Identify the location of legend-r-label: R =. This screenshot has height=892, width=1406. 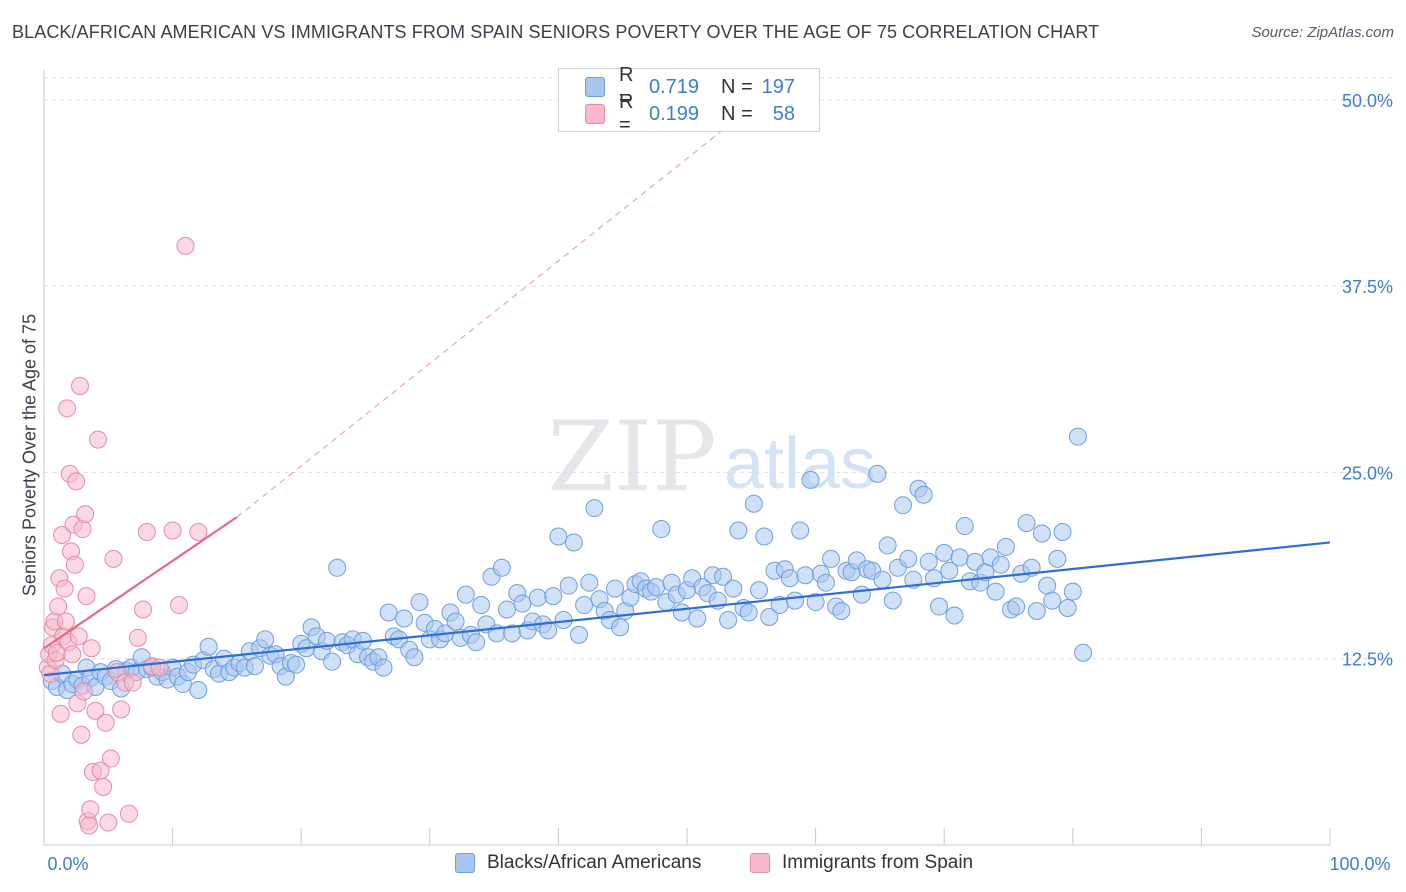
(626, 86).